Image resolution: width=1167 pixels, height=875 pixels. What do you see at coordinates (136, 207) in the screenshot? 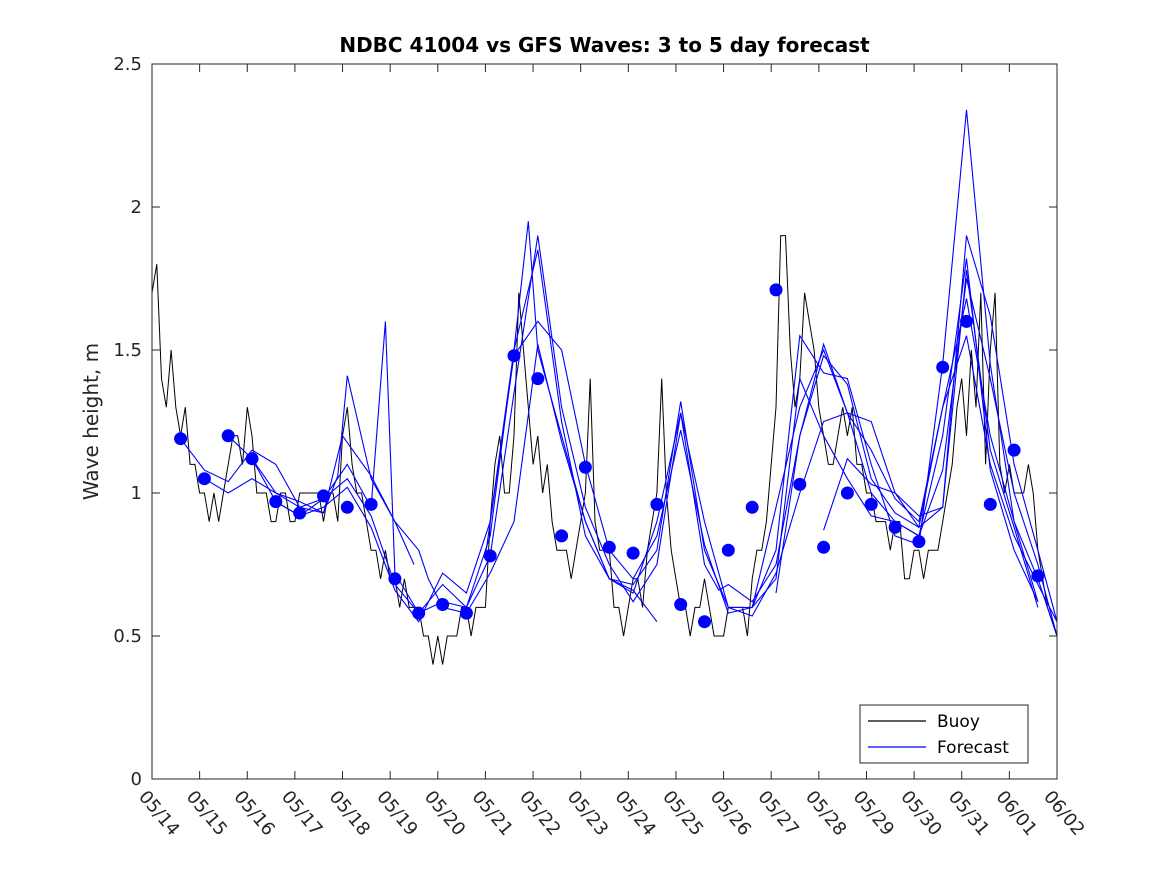
I see `y-tick-label: 2` at bounding box center [136, 207].